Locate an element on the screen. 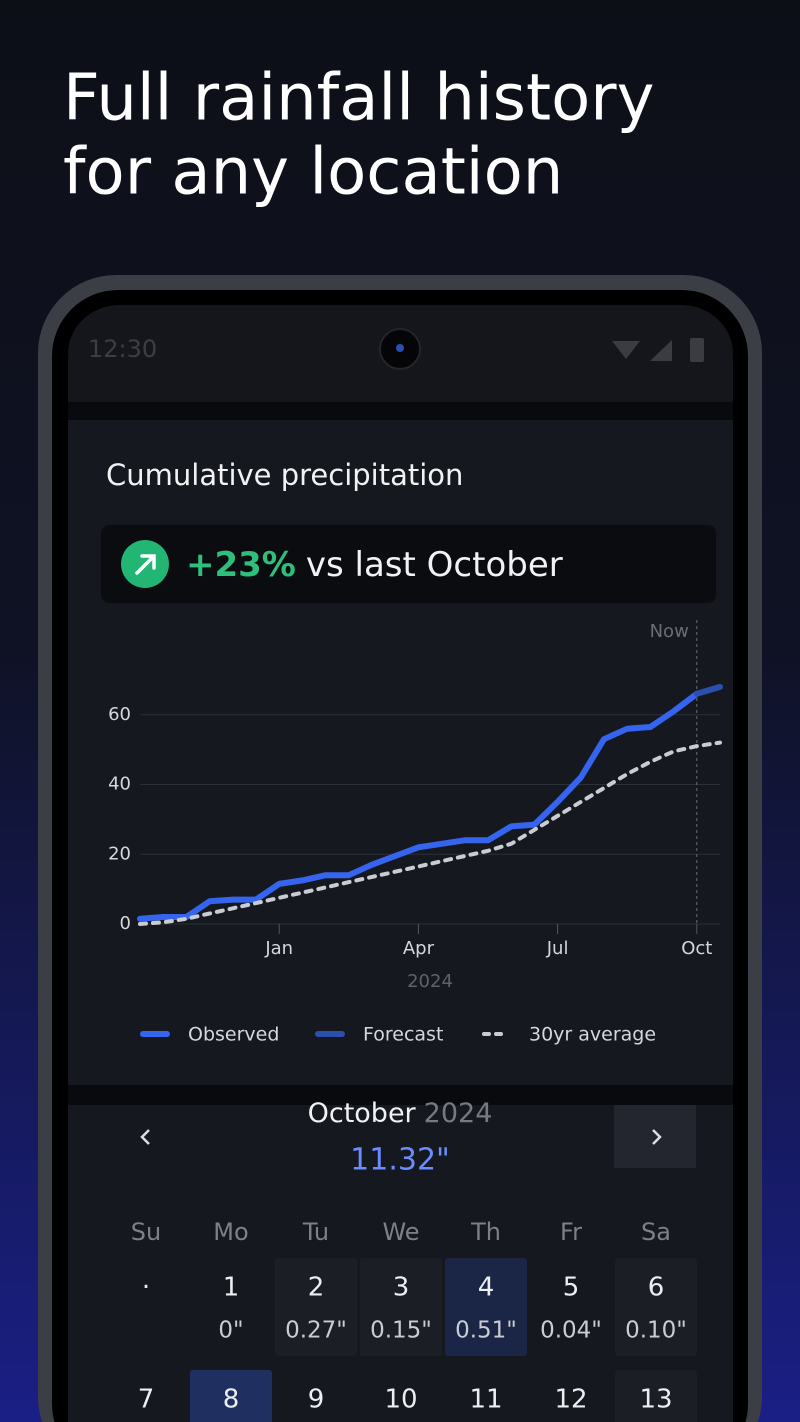  headline: Full rainfall history is located at coordinates (358, 99).